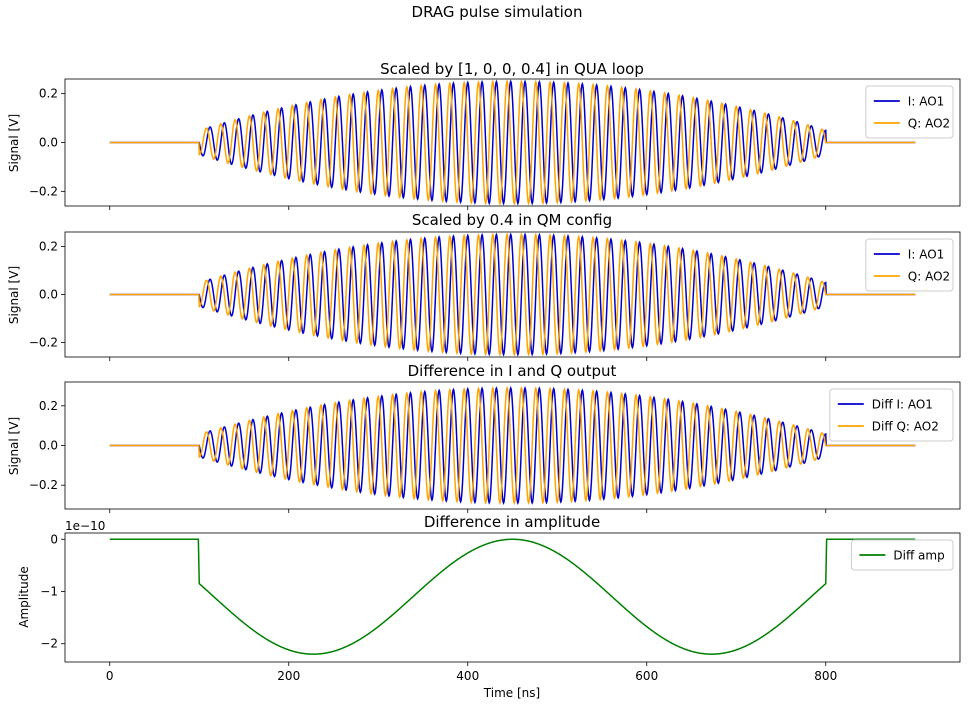 The height and width of the screenshot is (711, 970). I want to click on legend-label: Diff I: AO1, so click(902, 405).